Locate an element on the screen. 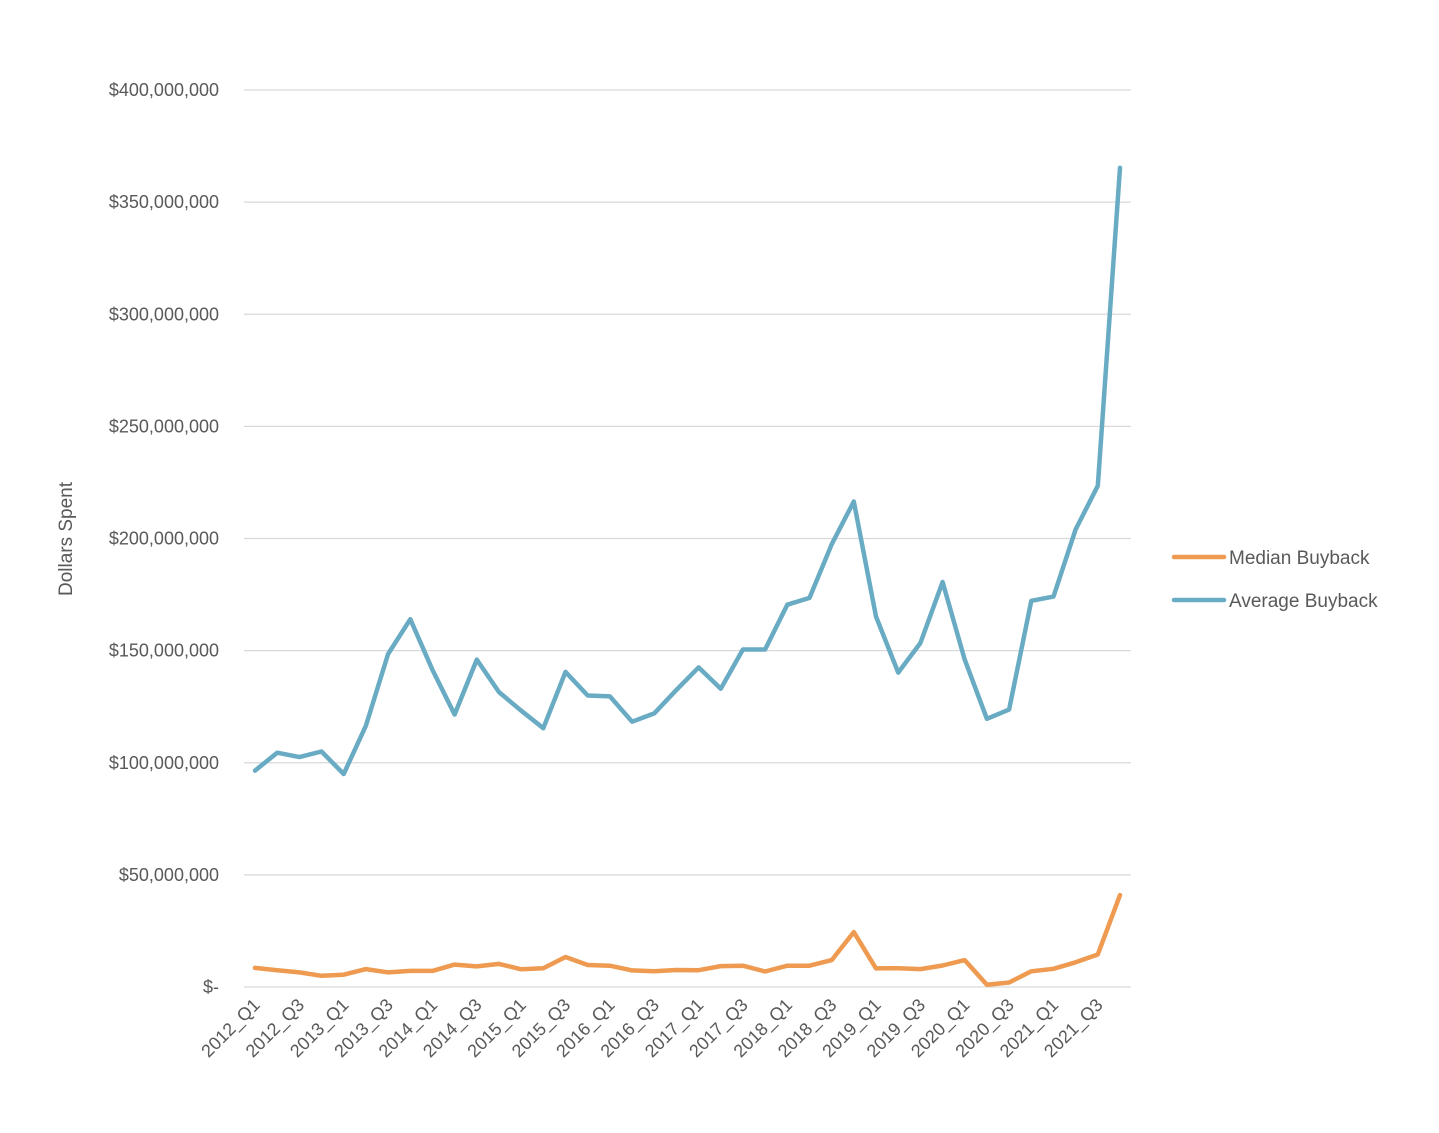 The image size is (1439, 1133). legend-label: Average Buyback is located at coordinates (1303, 601).